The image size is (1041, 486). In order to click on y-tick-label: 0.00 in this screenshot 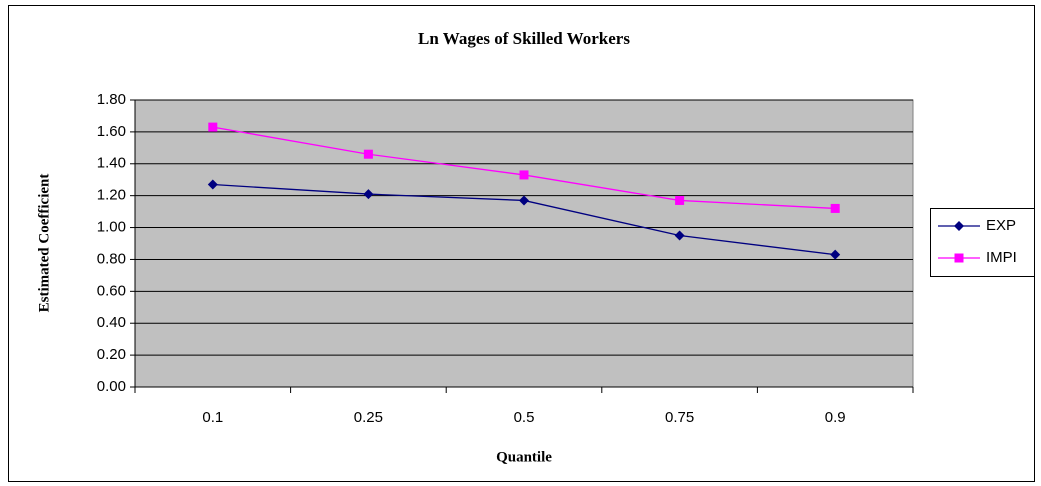, I will do `click(111, 386)`.